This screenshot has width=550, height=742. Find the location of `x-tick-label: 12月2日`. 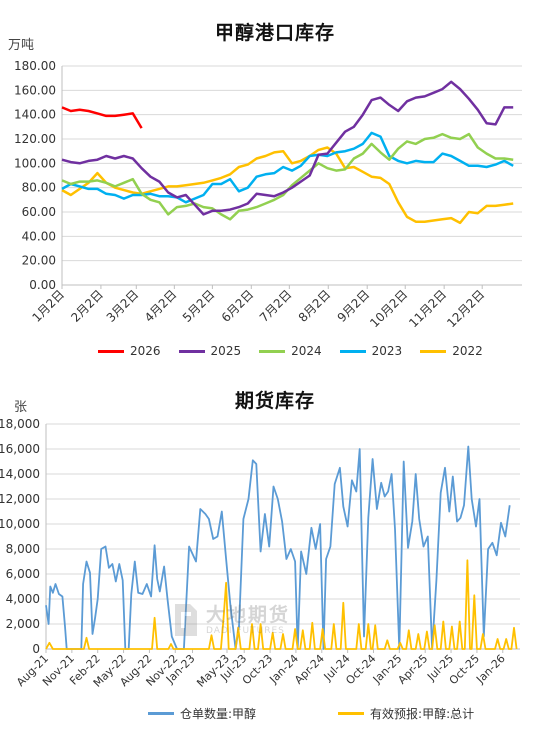

x-tick-label: 12月2日 is located at coordinates (465, 308).